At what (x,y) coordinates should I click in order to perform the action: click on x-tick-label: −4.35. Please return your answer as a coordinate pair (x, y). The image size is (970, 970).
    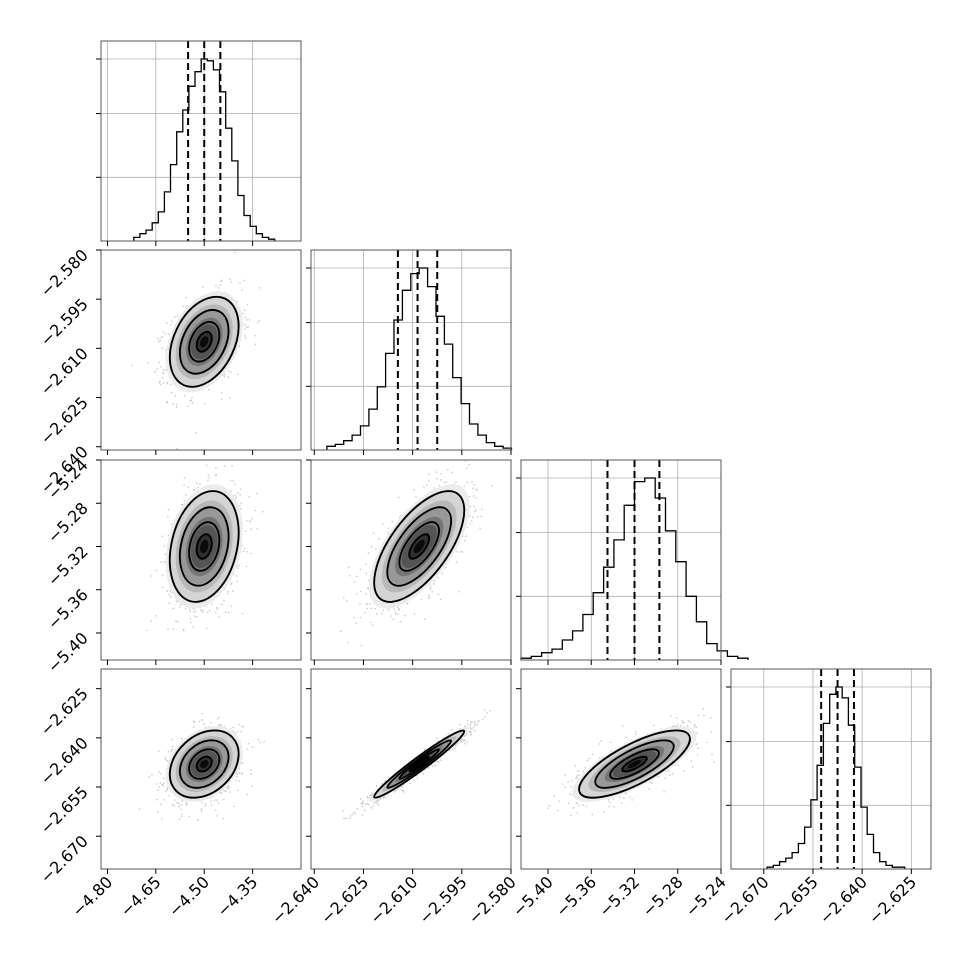
    Looking at the image, I should click on (237, 896).